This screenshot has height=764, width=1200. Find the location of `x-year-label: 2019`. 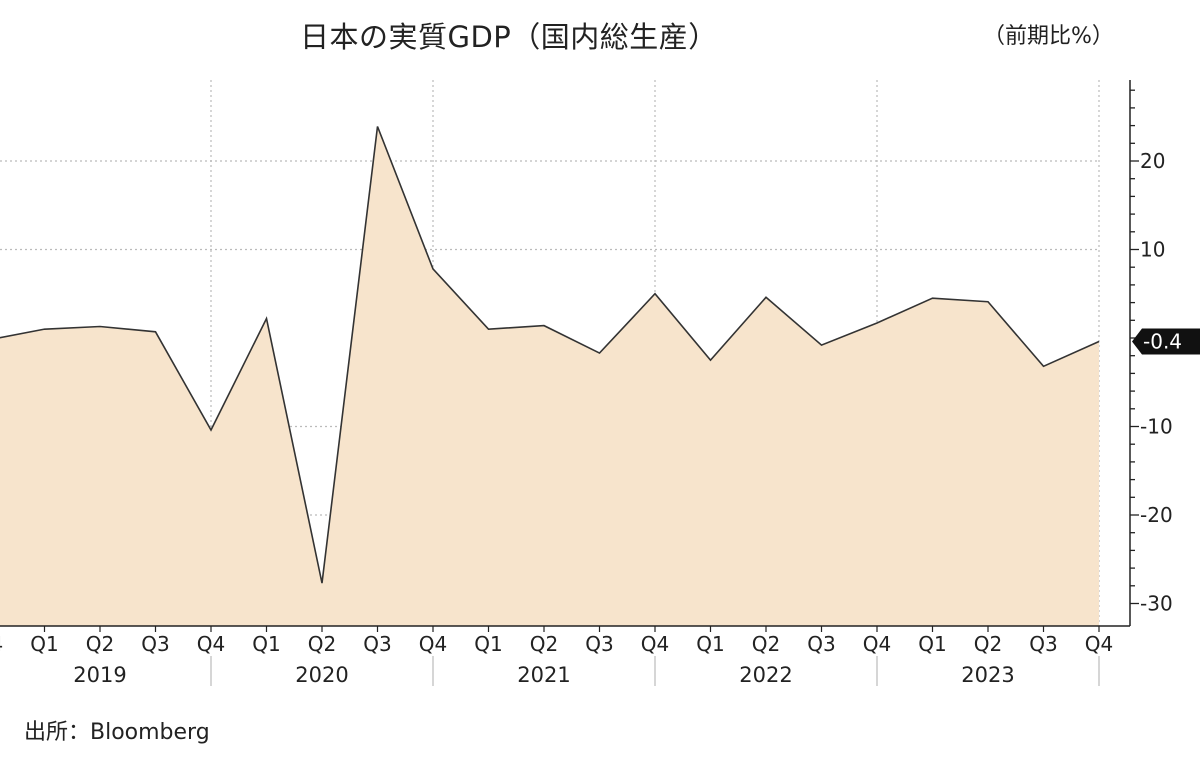

x-year-label: 2019 is located at coordinates (99, 675).